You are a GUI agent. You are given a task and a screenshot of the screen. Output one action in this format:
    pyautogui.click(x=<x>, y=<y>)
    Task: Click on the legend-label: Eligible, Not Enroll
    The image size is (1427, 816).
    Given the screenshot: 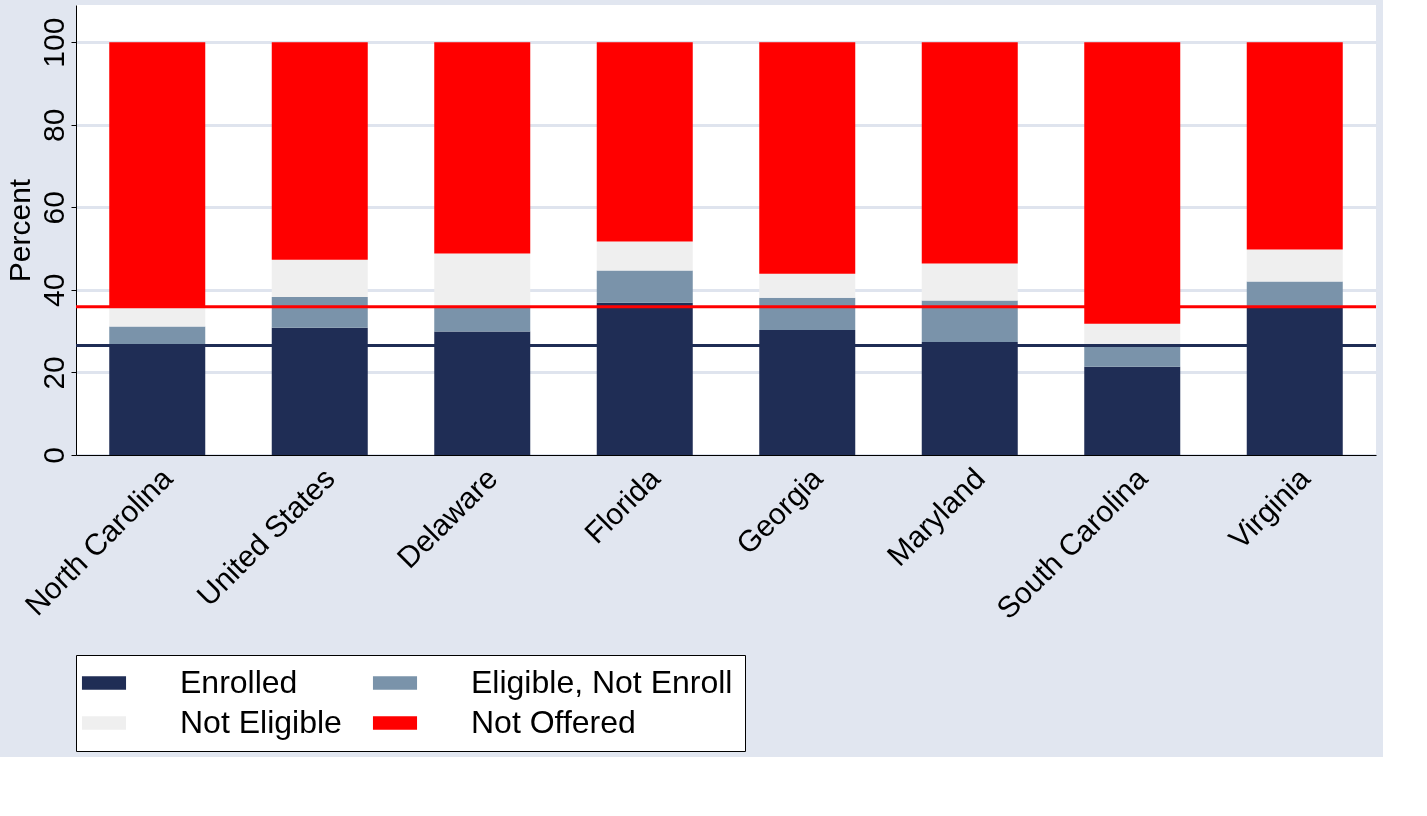 What is the action you would take?
    pyautogui.click(x=602, y=682)
    